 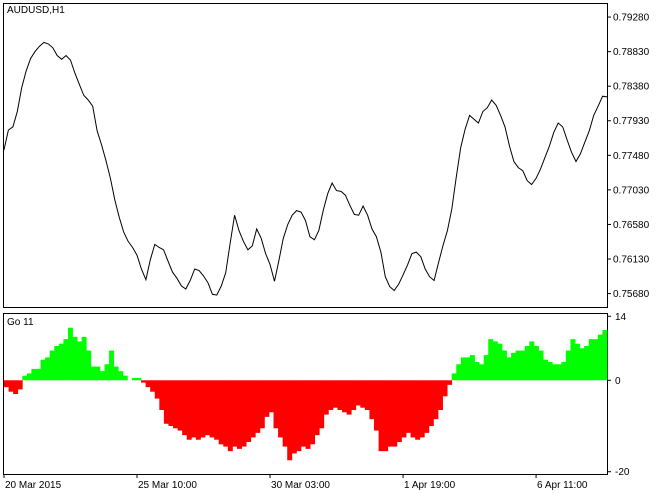 What do you see at coordinates (631, 87) in the screenshot?
I see `price-axis-tick-label: 0.78380` at bounding box center [631, 87].